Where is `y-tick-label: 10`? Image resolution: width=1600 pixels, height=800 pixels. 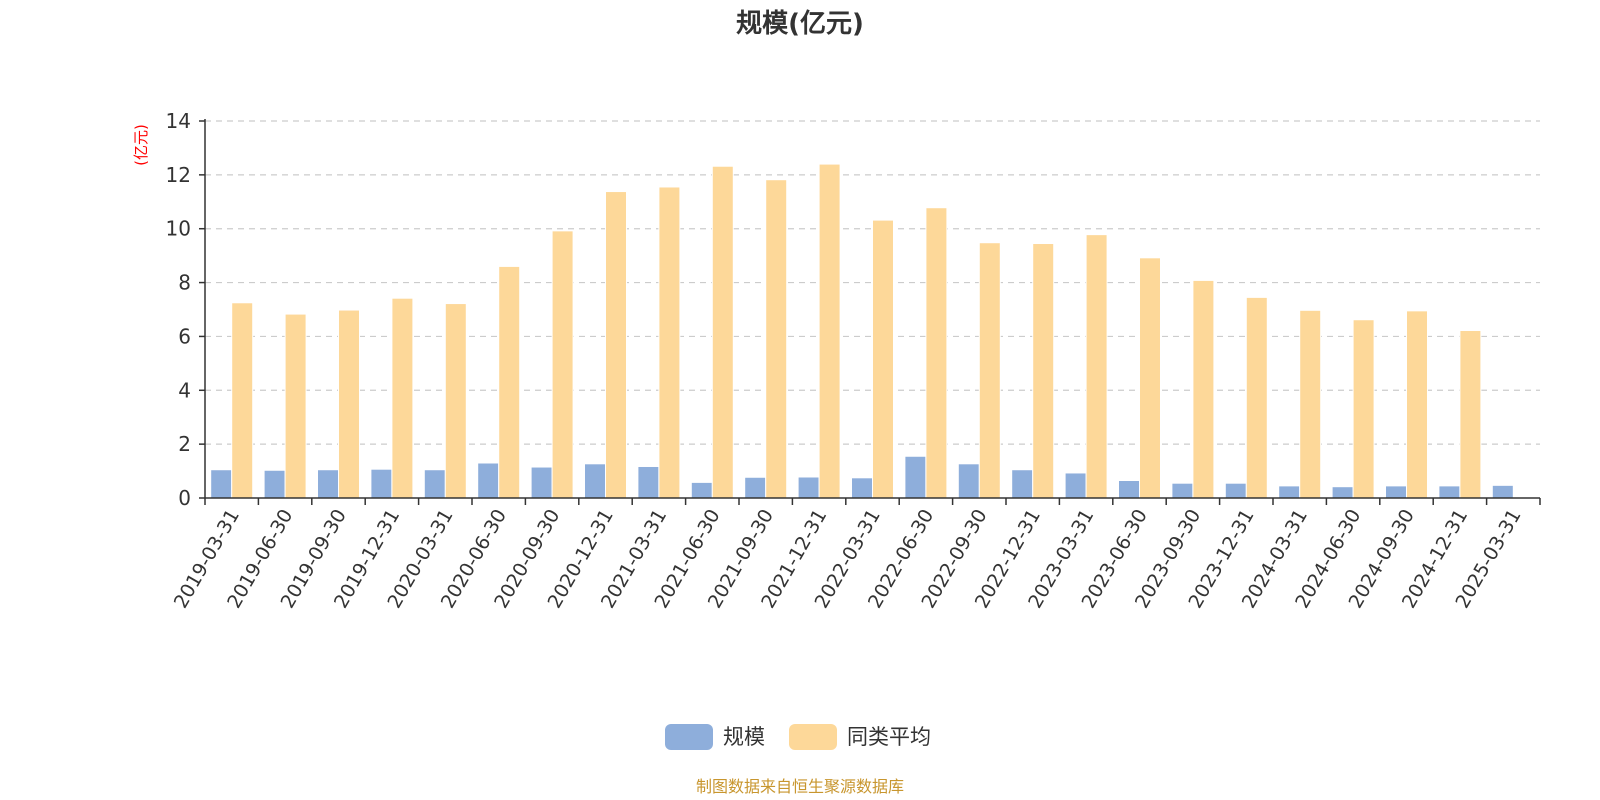 y-tick-label: 10 is located at coordinates (178, 229).